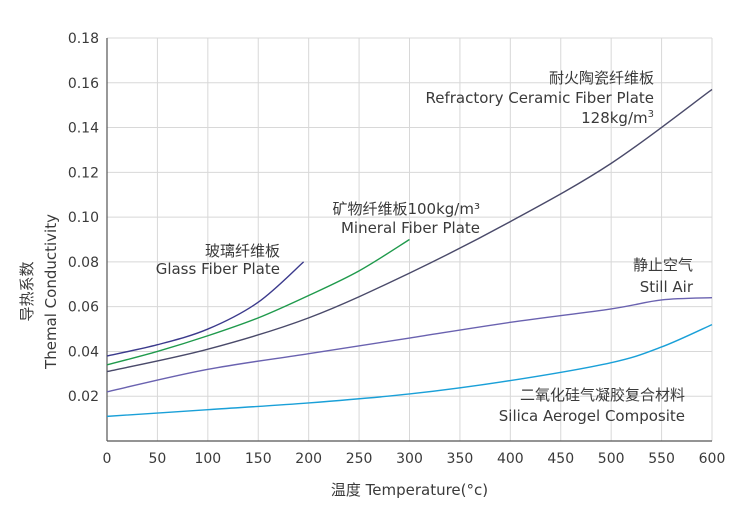  Describe the element at coordinates (617, 118) in the screenshot. I see `series-label-density-ceramic-fiber: 128kg/m3` at that location.